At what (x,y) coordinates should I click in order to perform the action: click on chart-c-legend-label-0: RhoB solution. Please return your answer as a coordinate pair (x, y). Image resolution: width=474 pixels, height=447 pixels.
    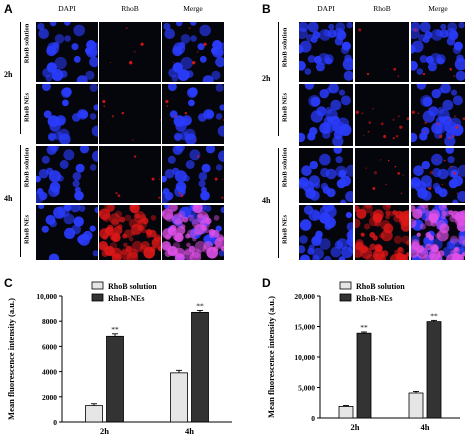
    Looking at the image, I should click on (132, 286).